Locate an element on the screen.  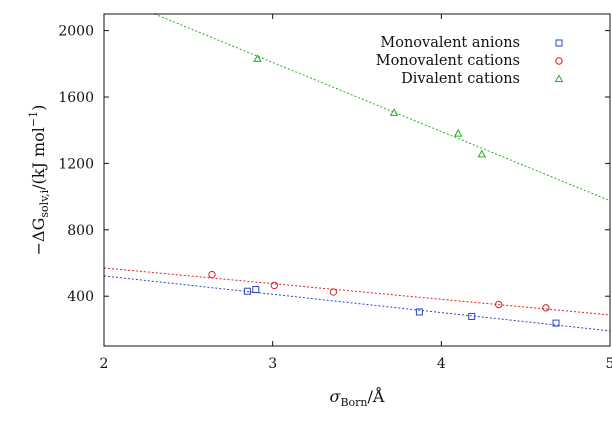
x-axis-subscript: Born is located at coordinates (353, 402).